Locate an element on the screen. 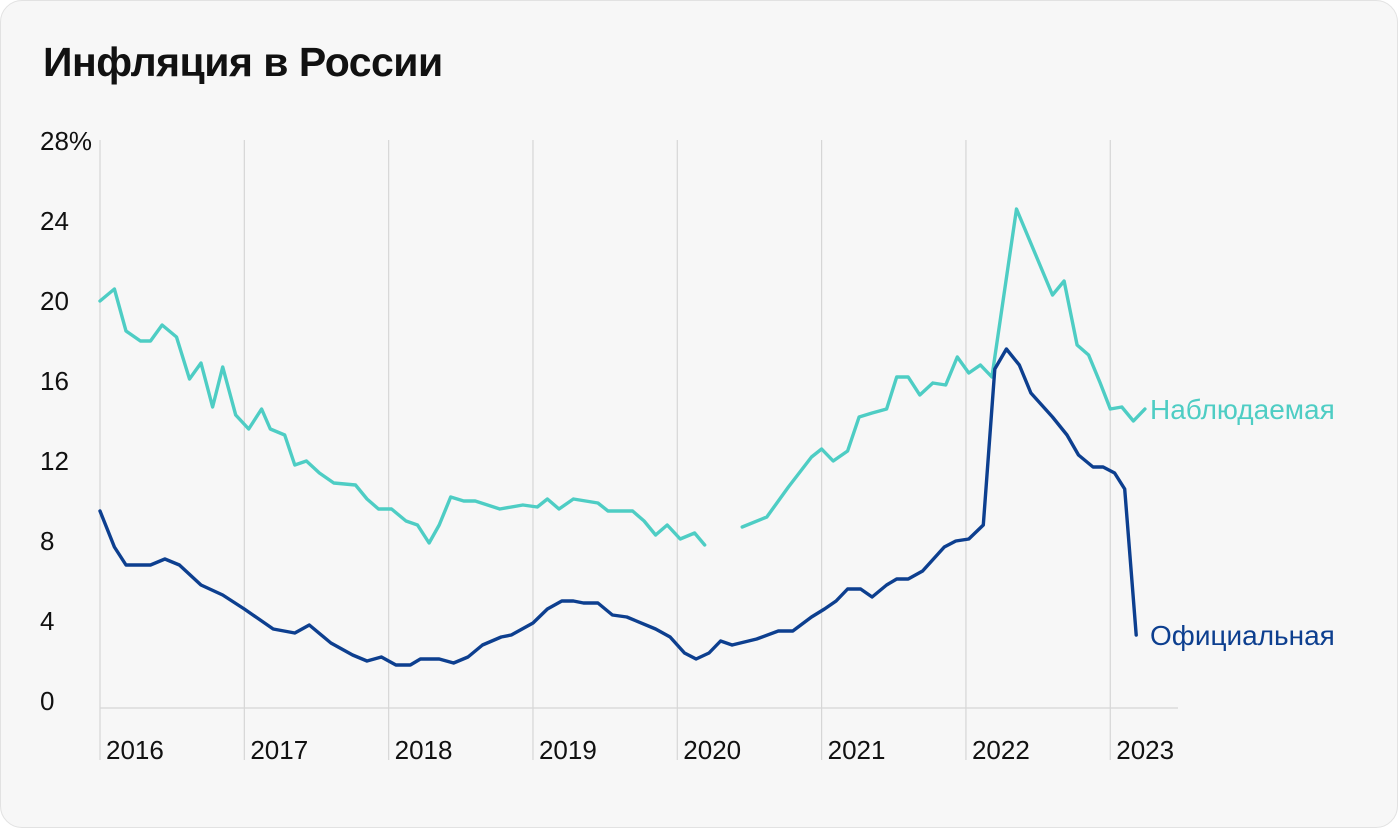 The width and height of the screenshot is (1400, 830). x-tick-label: 2022 is located at coordinates (1001, 750).